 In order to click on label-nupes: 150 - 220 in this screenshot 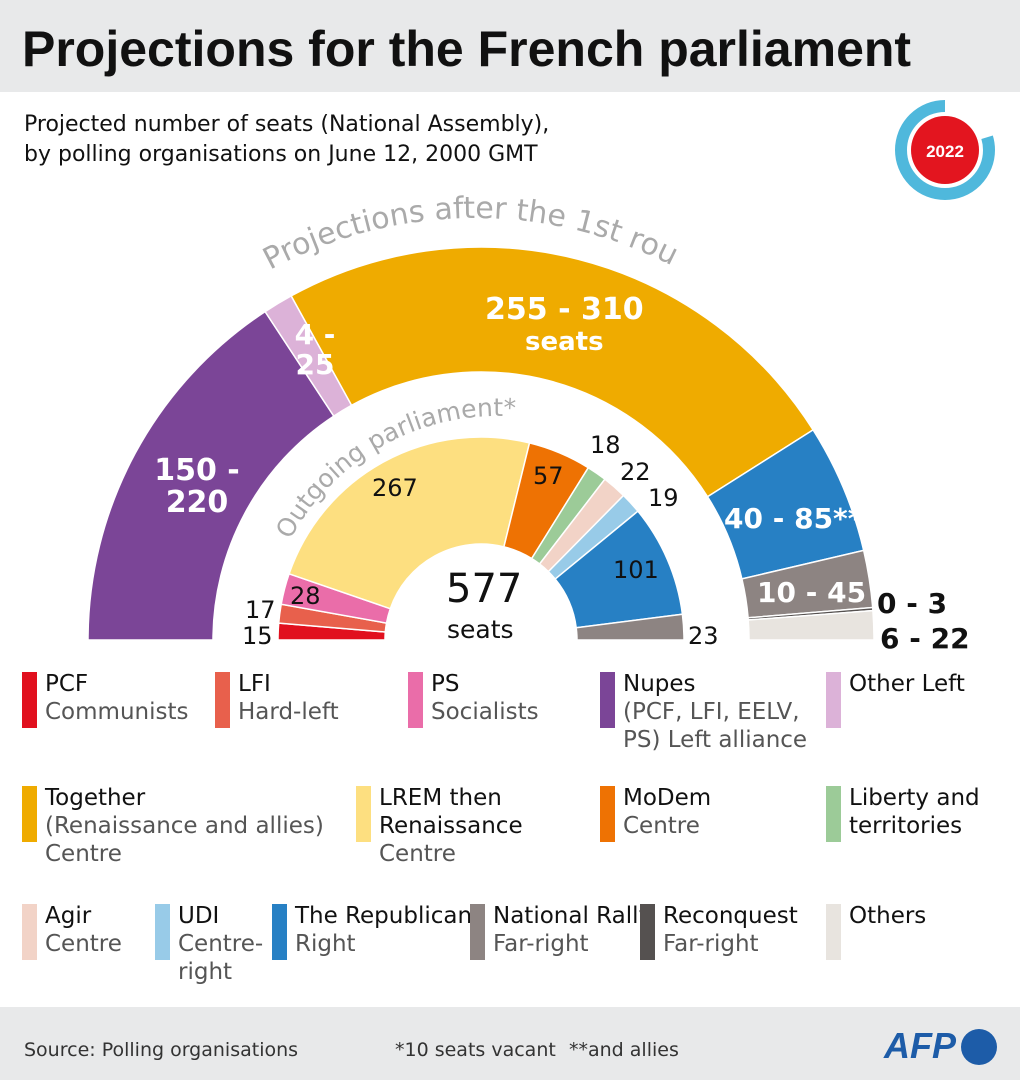, I will do `click(197, 486)`.